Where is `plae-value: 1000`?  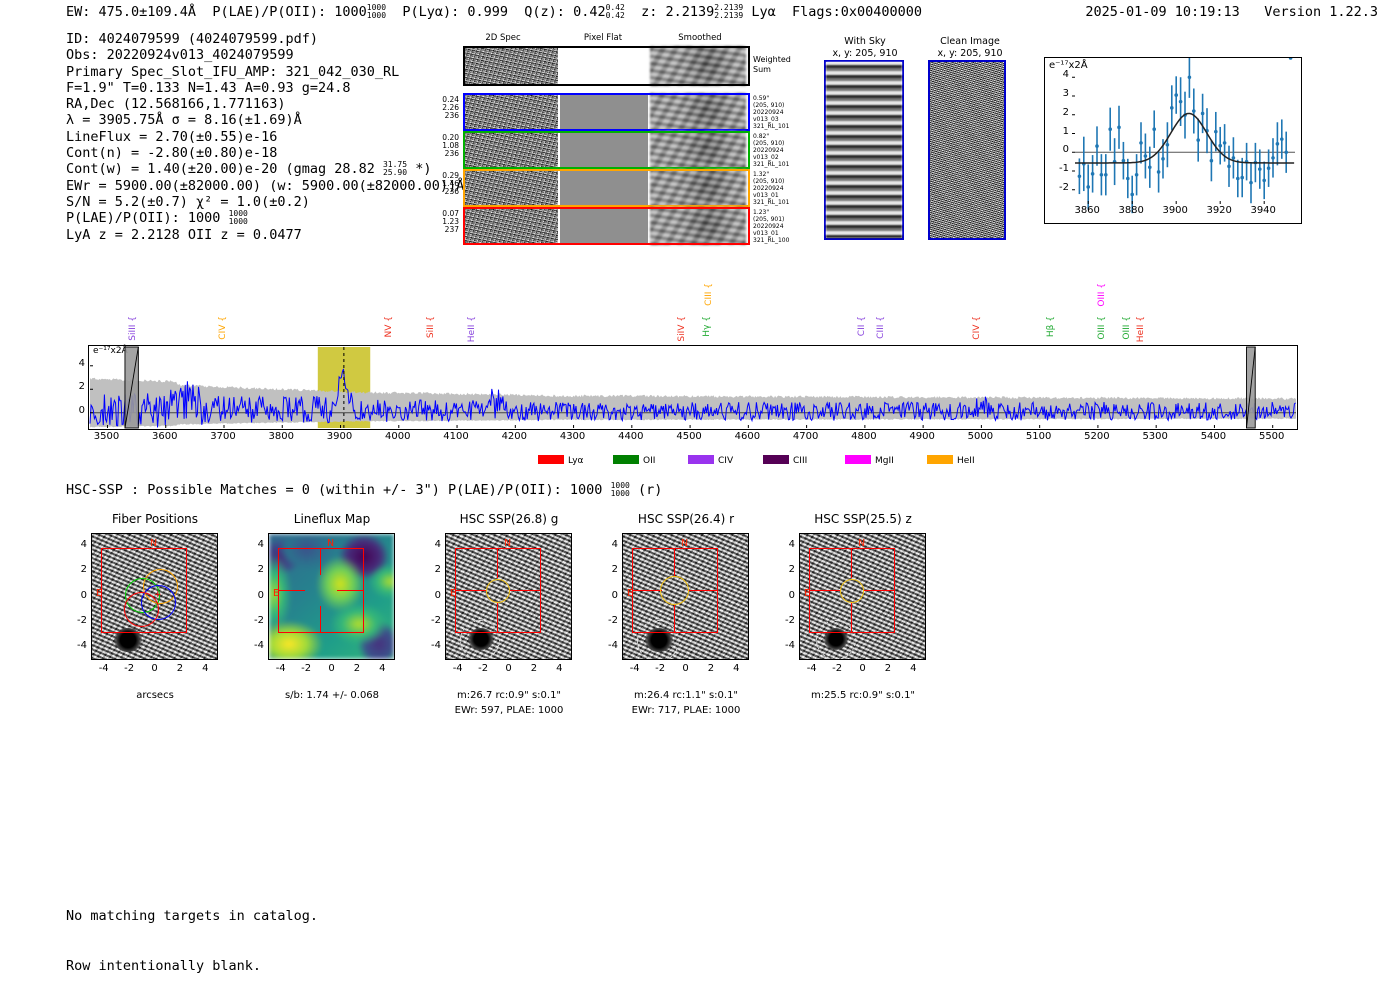 plae-value: 1000 is located at coordinates (350, 12).